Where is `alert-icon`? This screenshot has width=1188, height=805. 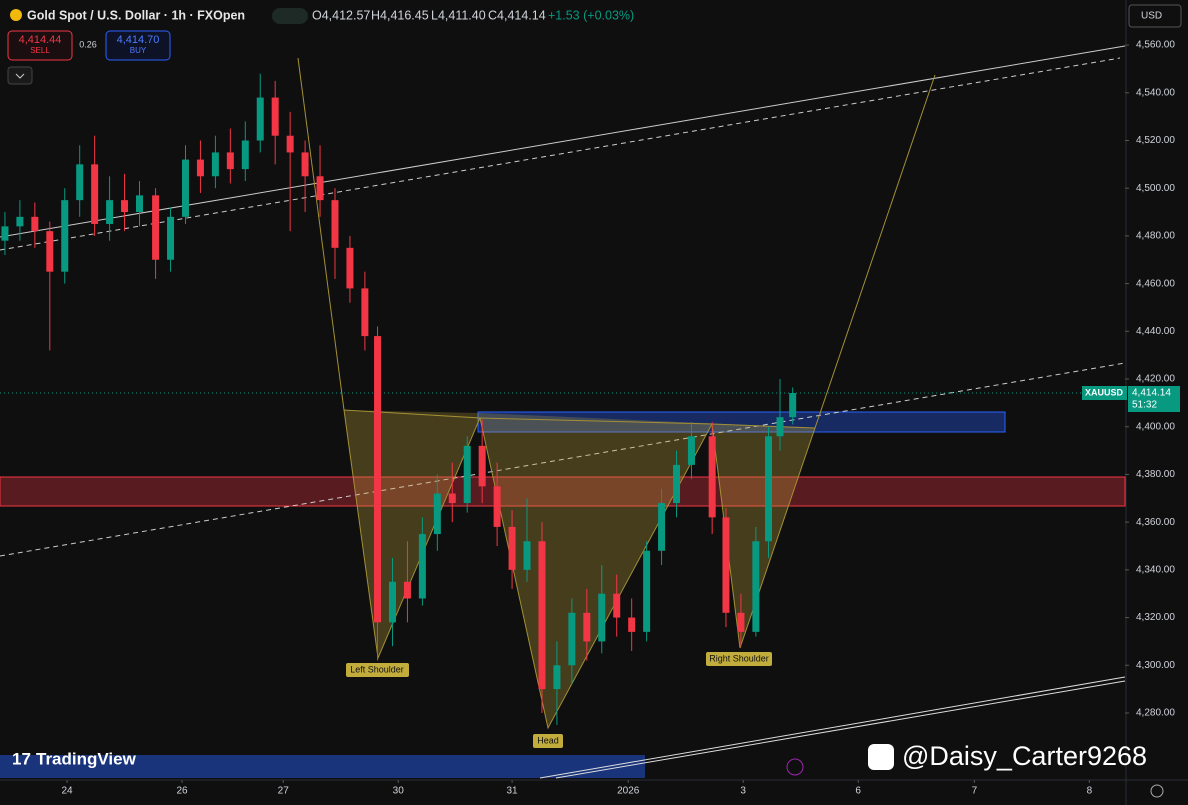
alert-icon is located at coordinates (795, 767).